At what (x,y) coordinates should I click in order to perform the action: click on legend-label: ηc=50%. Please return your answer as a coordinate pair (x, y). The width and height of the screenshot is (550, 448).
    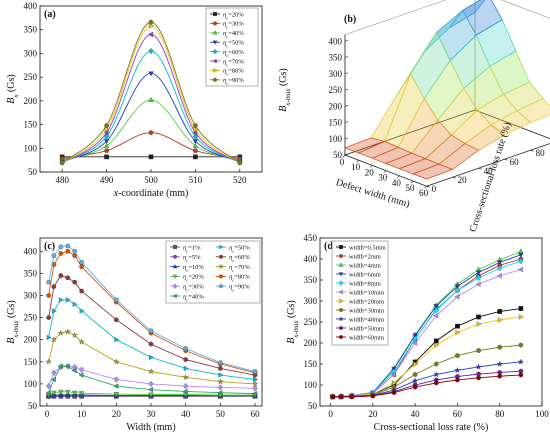
    Looking at the image, I should click on (239, 248).